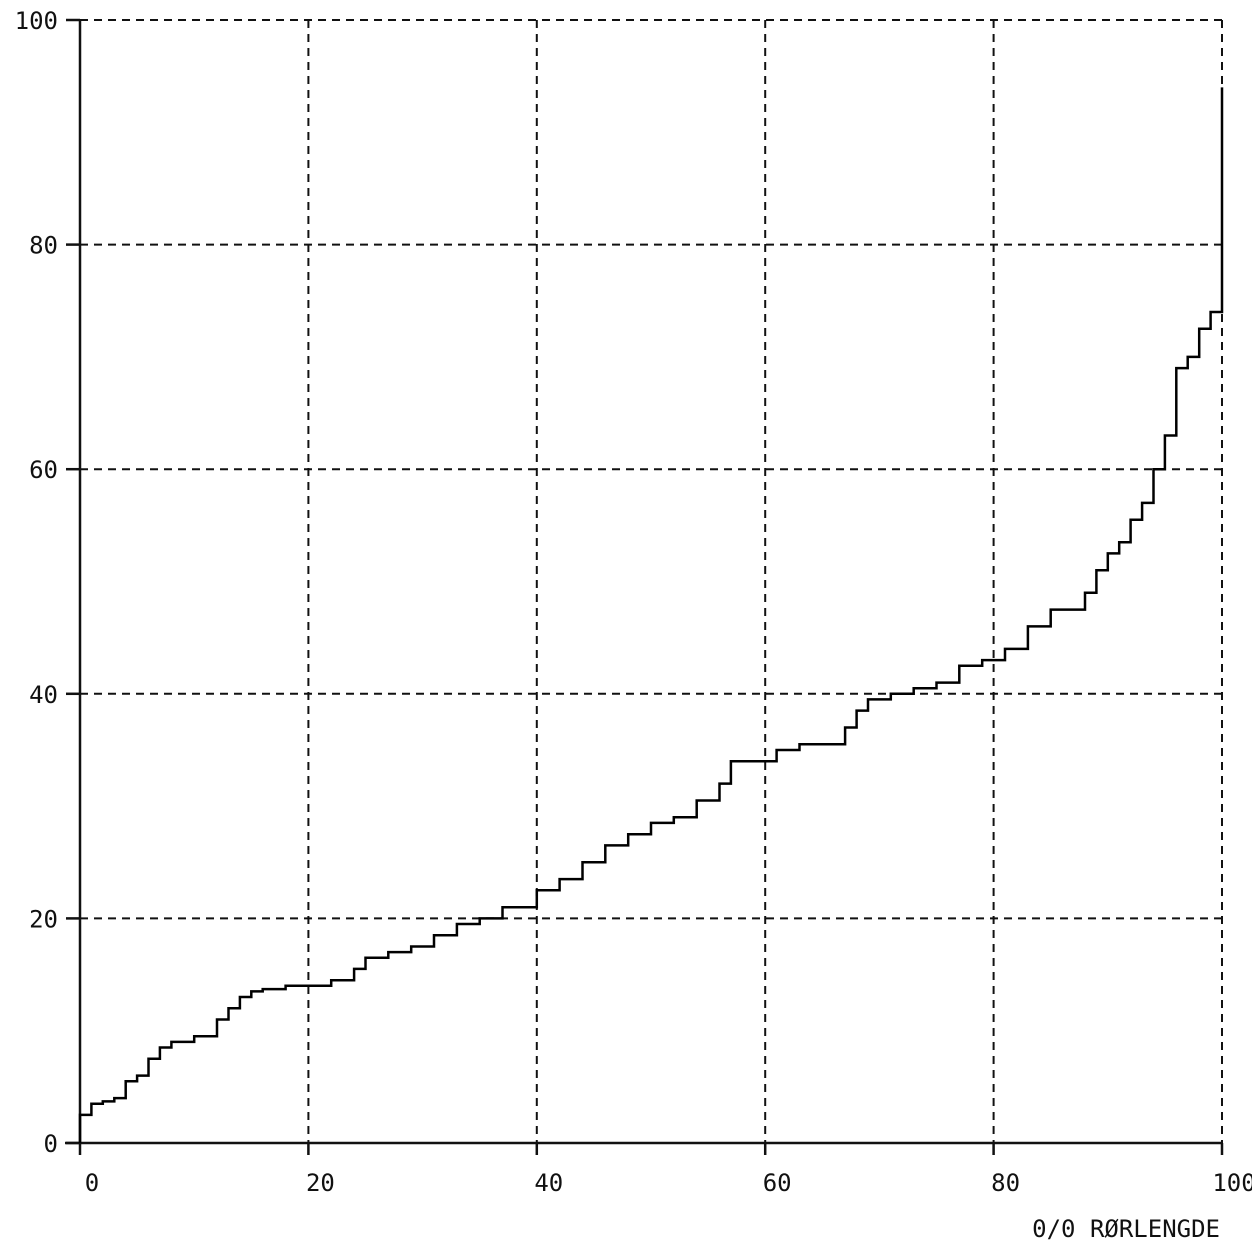 This screenshot has width=1252, height=1246. I want to click on x-tick-label-80: 80, so click(1005, 1183).